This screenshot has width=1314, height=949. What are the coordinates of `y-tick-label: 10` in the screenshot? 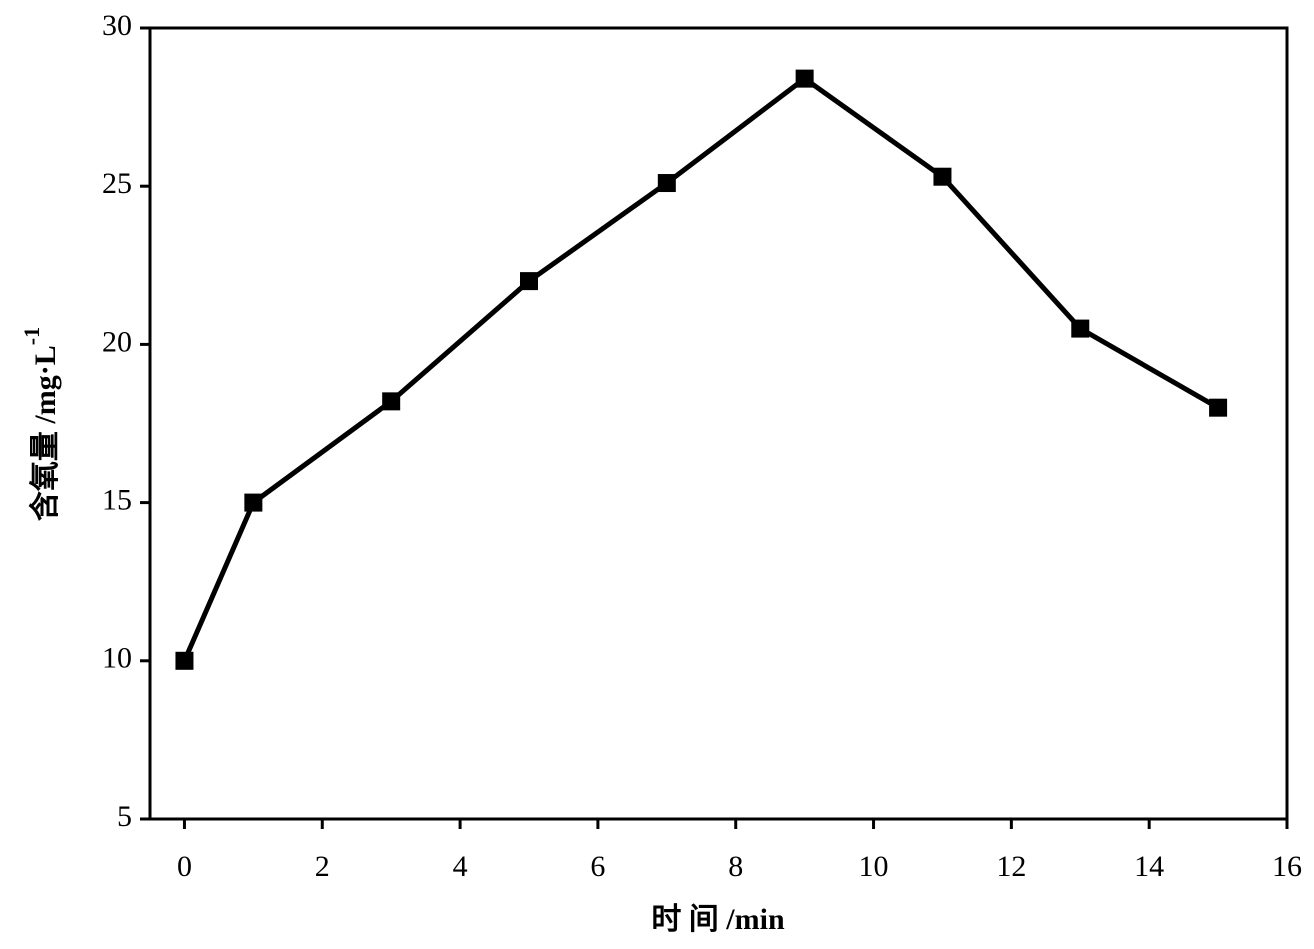 It's located at (117, 658).